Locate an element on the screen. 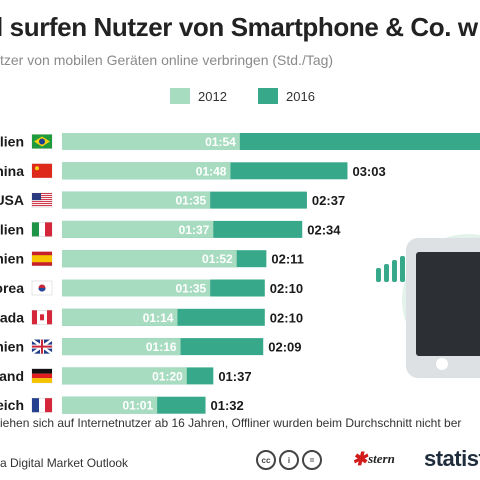 This screenshot has width=480, height=480. legend-swatch-2012 is located at coordinates (180, 96).